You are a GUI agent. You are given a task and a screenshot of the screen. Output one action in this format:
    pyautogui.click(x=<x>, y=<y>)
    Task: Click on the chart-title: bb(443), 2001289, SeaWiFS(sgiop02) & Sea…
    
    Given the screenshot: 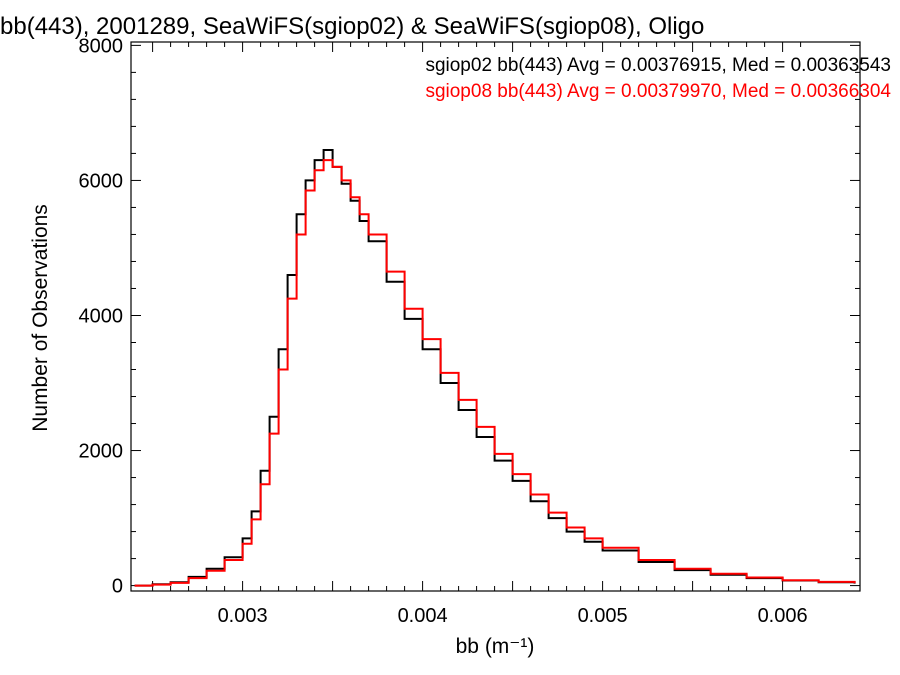 What is the action you would take?
    pyautogui.click(x=352, y=26)
    